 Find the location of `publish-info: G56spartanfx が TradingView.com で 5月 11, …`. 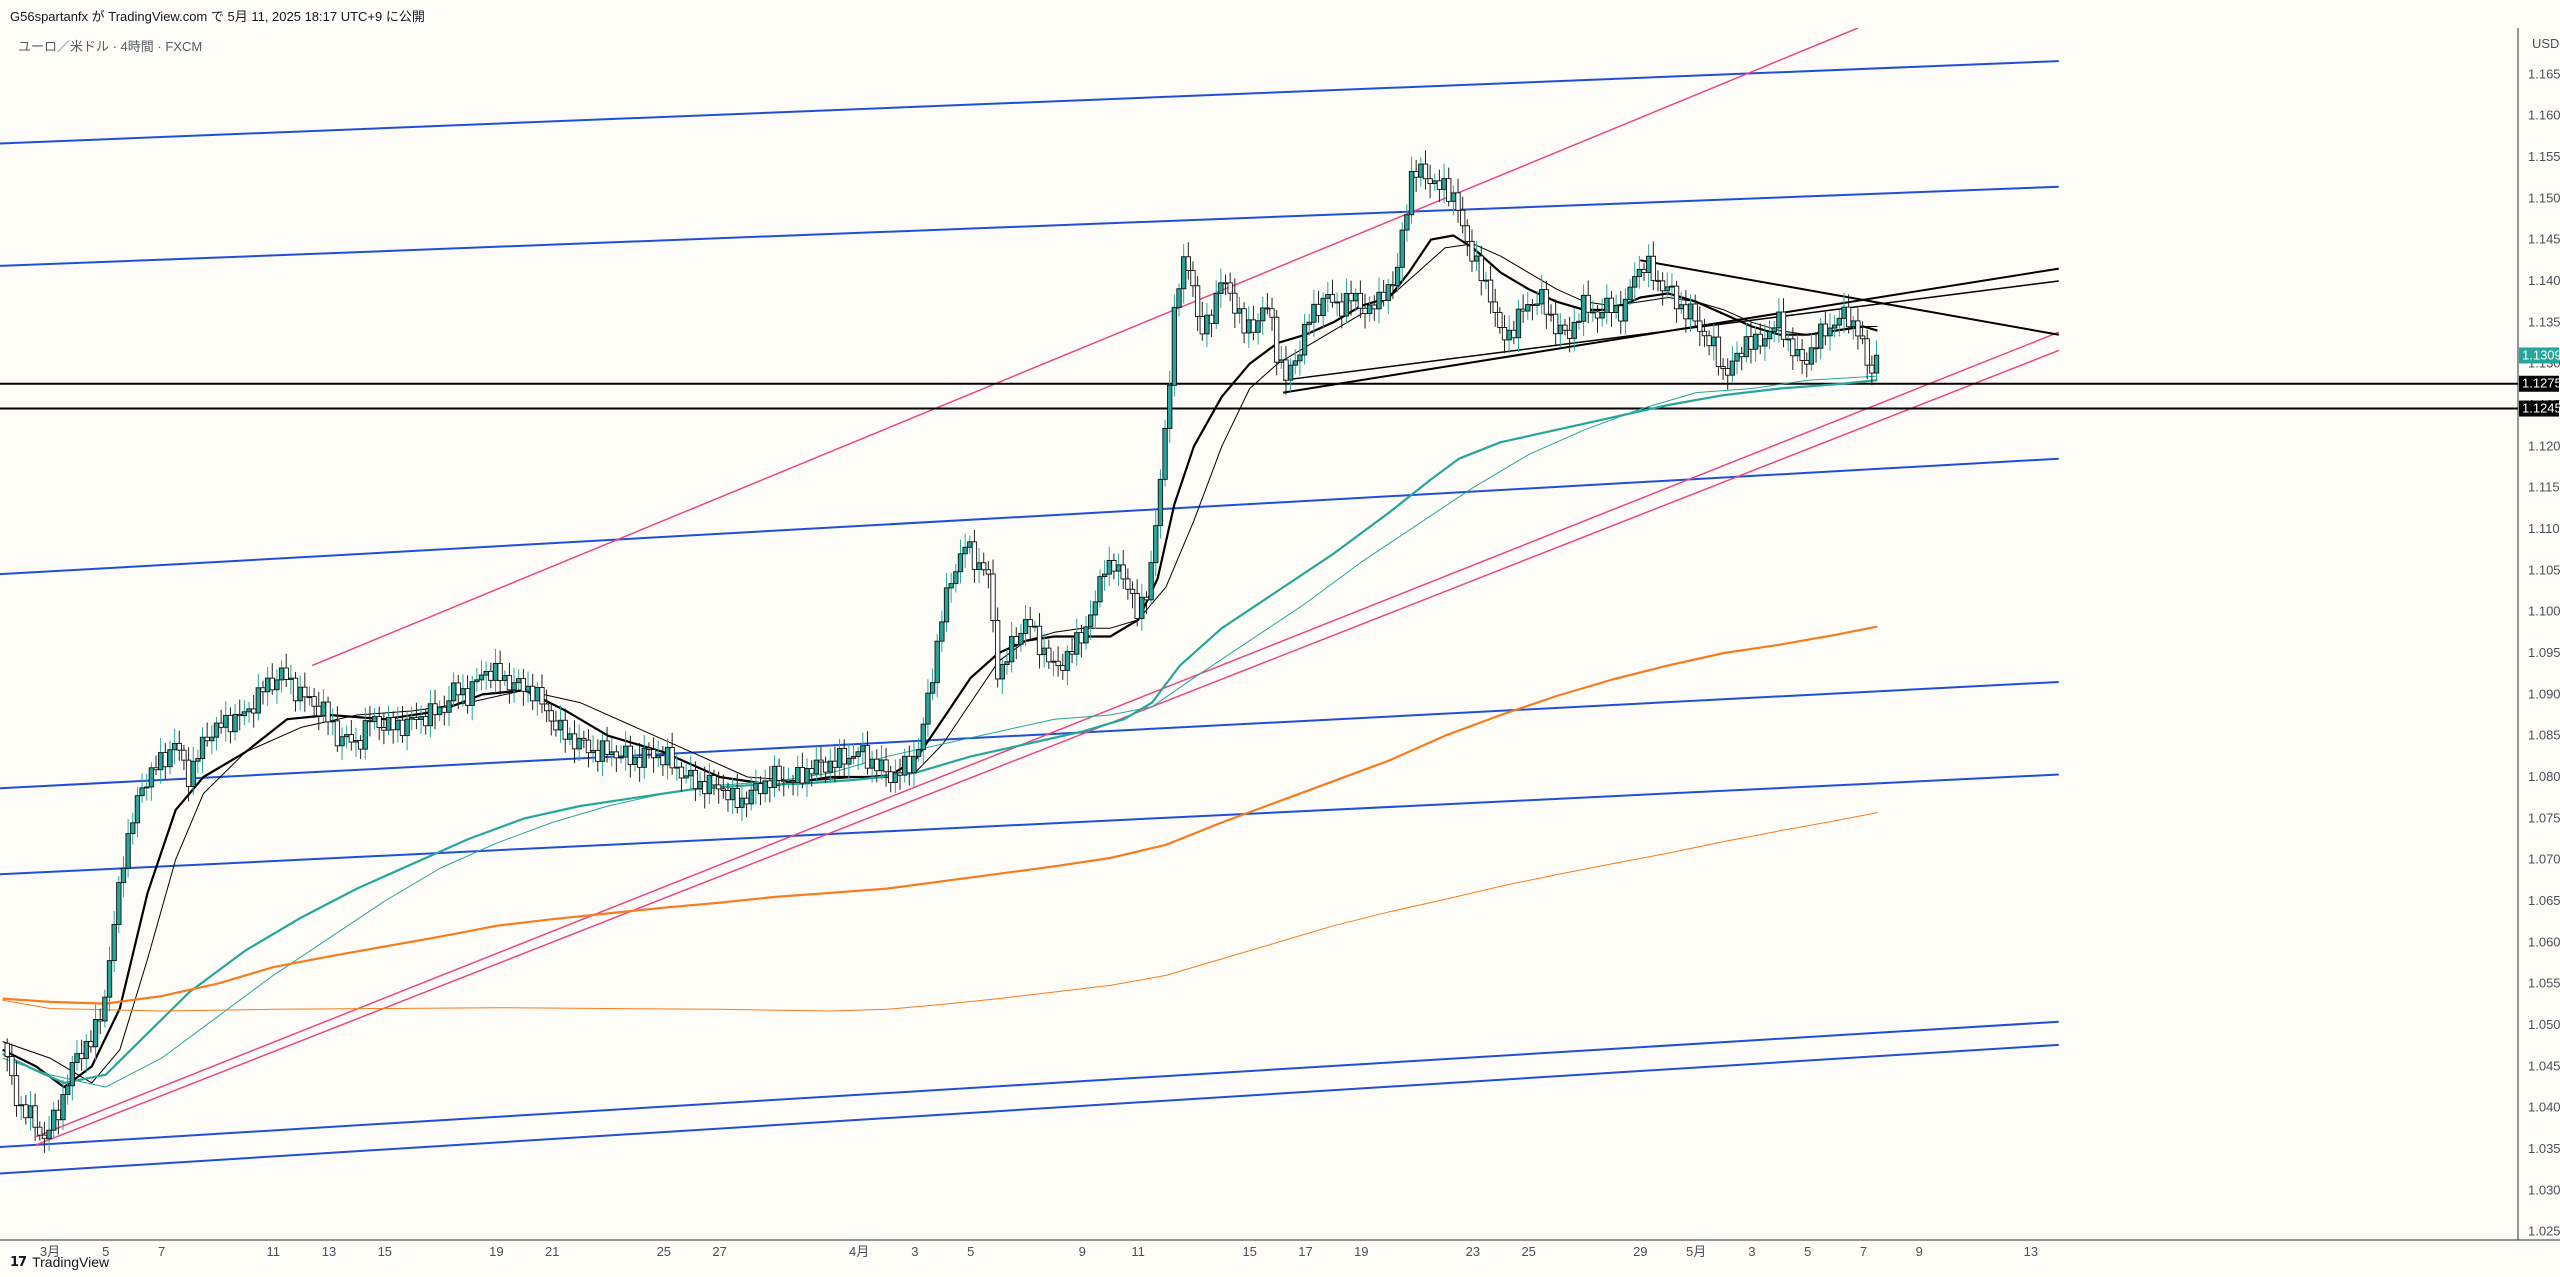

publish-info: G56spartanfx が TradingView.com で 5月 11, … is located at coordinates (217, 16).